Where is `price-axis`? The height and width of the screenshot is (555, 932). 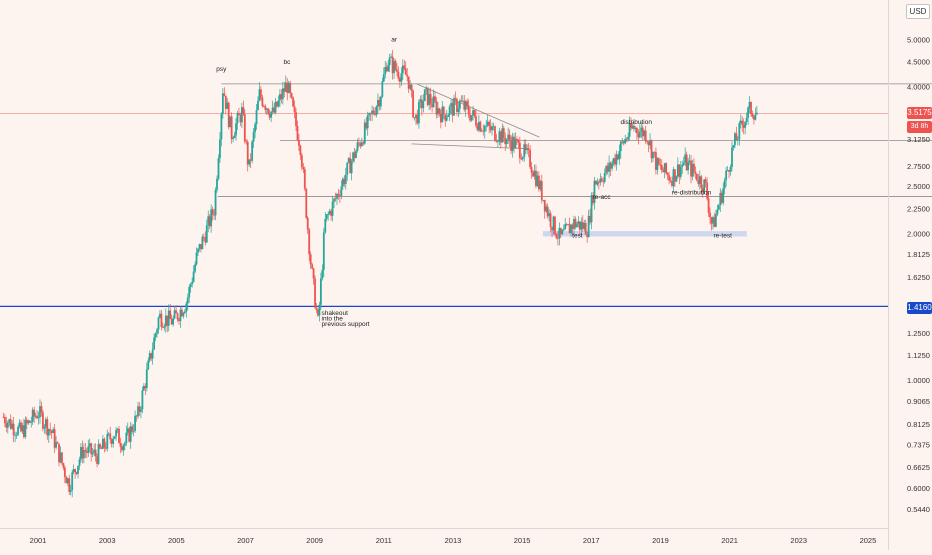
price-axis is located at coordinates (910, 275).